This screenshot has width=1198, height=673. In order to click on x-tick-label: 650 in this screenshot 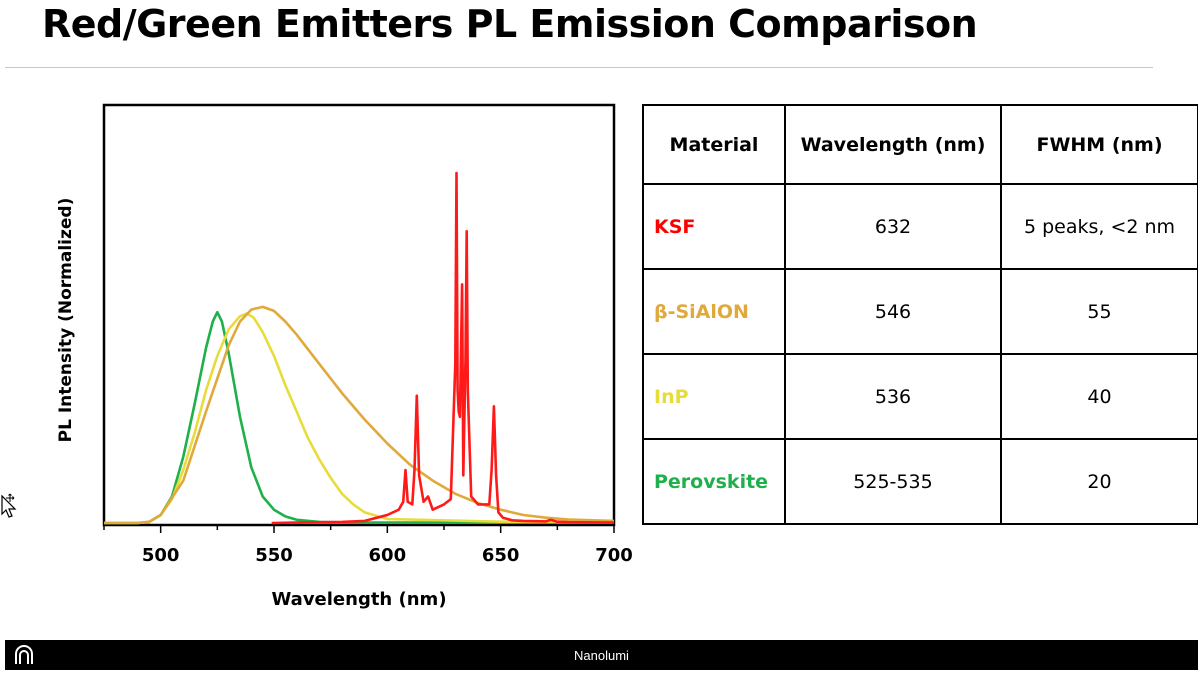, I will do `click(501, 555)`.